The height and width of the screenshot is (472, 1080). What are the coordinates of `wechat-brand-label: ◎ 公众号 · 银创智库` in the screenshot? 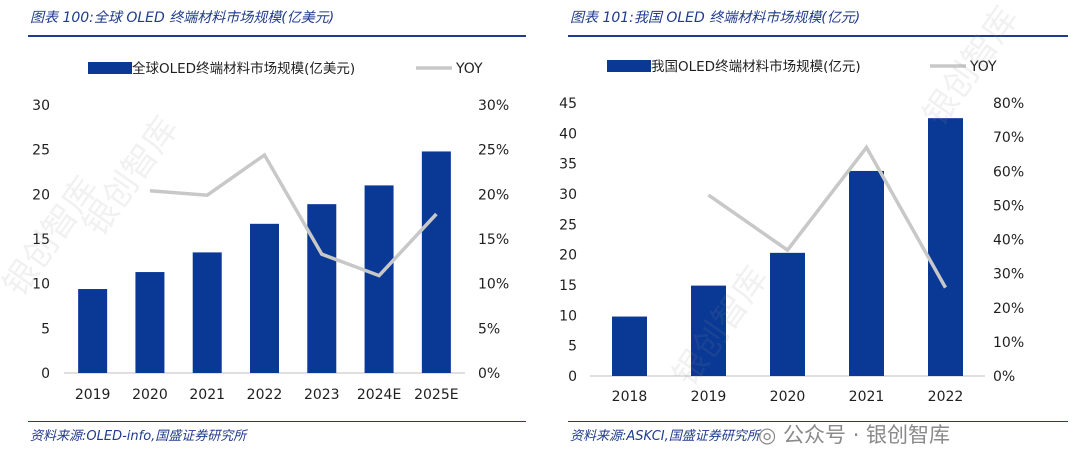 It's located at (854, 434).